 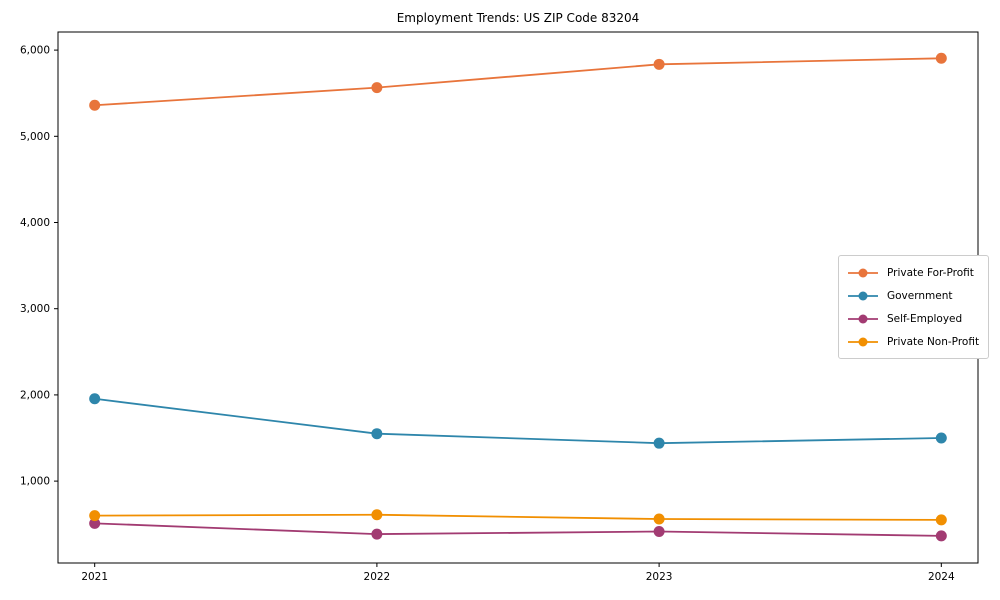 What do you see at coordinates (518, 529) in the screenshot?
I see `series-line-self-employed` at bounding box center [518, 529].